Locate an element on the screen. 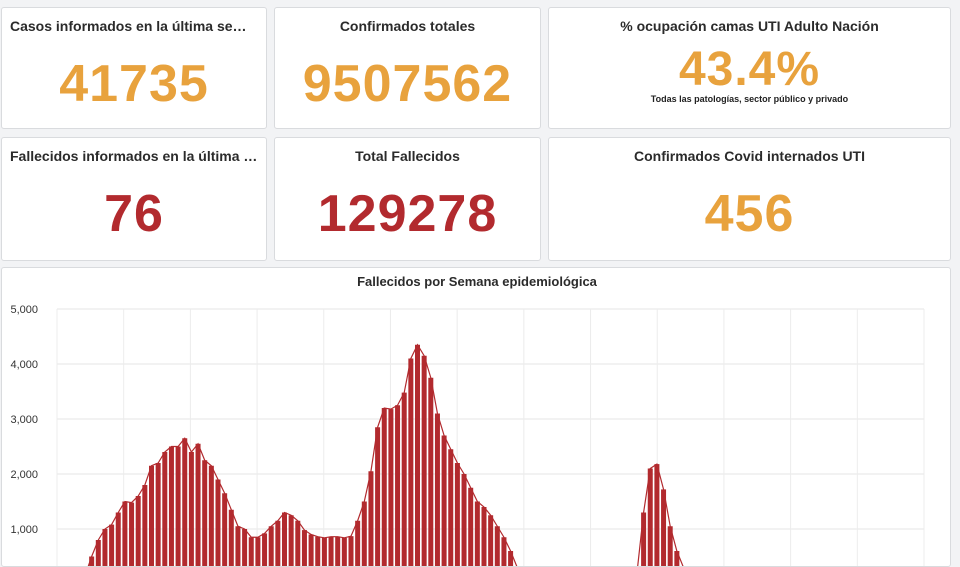 This screenshot has width=960, height=567. card-value: 456 is located at coordinates (749, 214).